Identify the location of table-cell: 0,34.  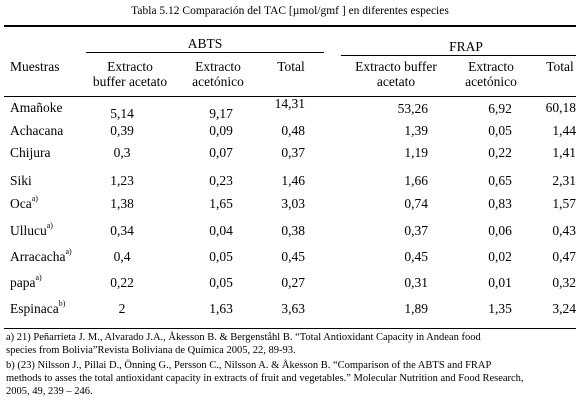
(122, 230).